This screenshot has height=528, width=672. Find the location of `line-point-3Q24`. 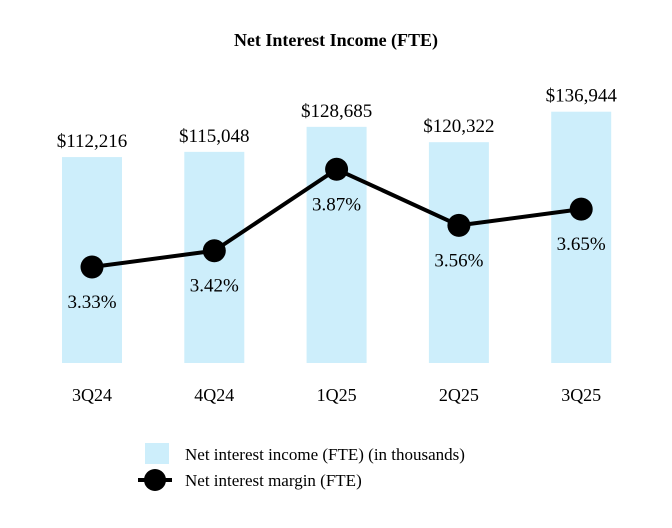

line-point-3Q24 is located at coordinates (92, 267).